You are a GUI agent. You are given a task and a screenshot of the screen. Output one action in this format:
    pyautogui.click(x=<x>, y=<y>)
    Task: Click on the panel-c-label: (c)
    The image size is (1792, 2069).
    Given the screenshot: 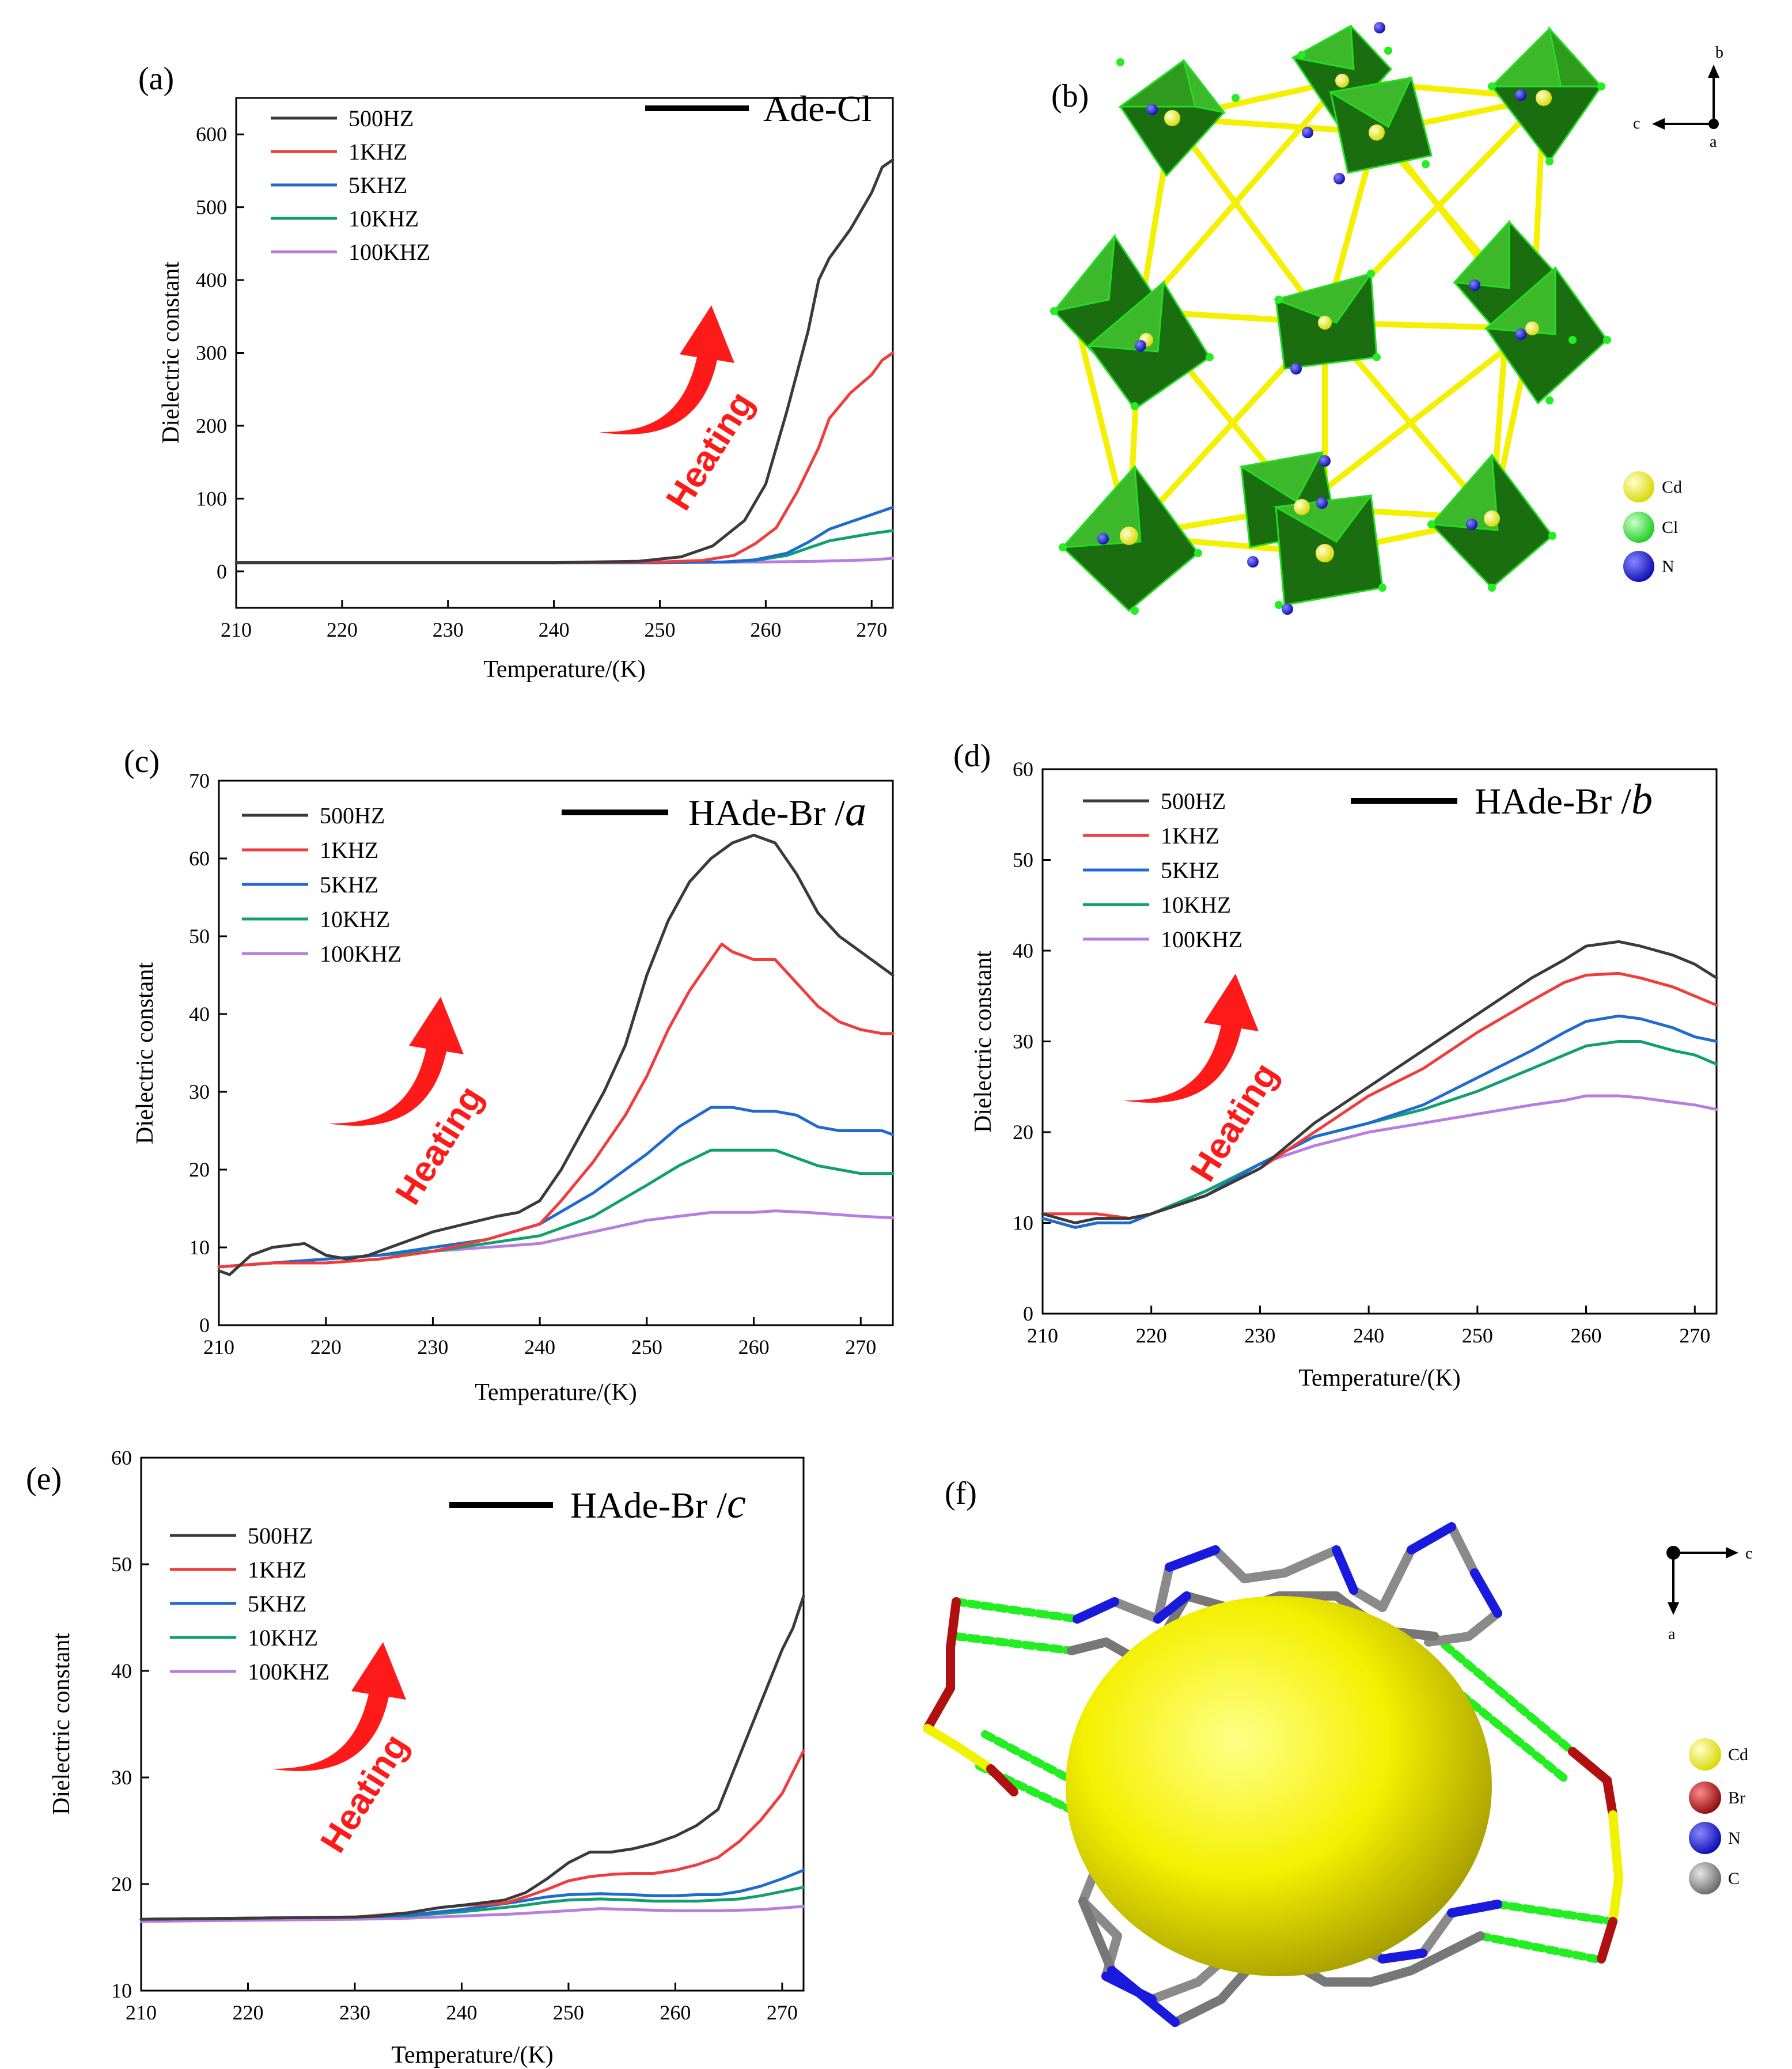 What is the action you would take?
    pyautogui.click(x=142, y=762)
    